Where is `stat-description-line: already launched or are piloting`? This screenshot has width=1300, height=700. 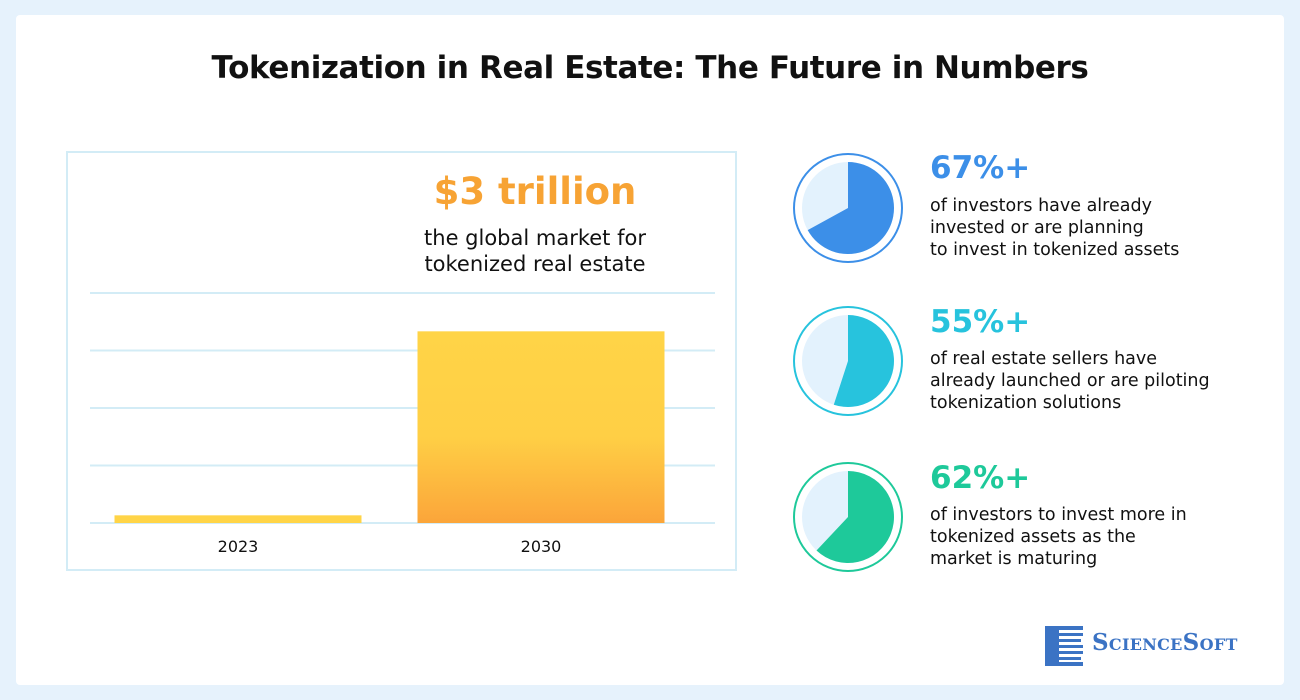
stat-description-line: already launched or are piloting is located at coordinates (1070, 381).